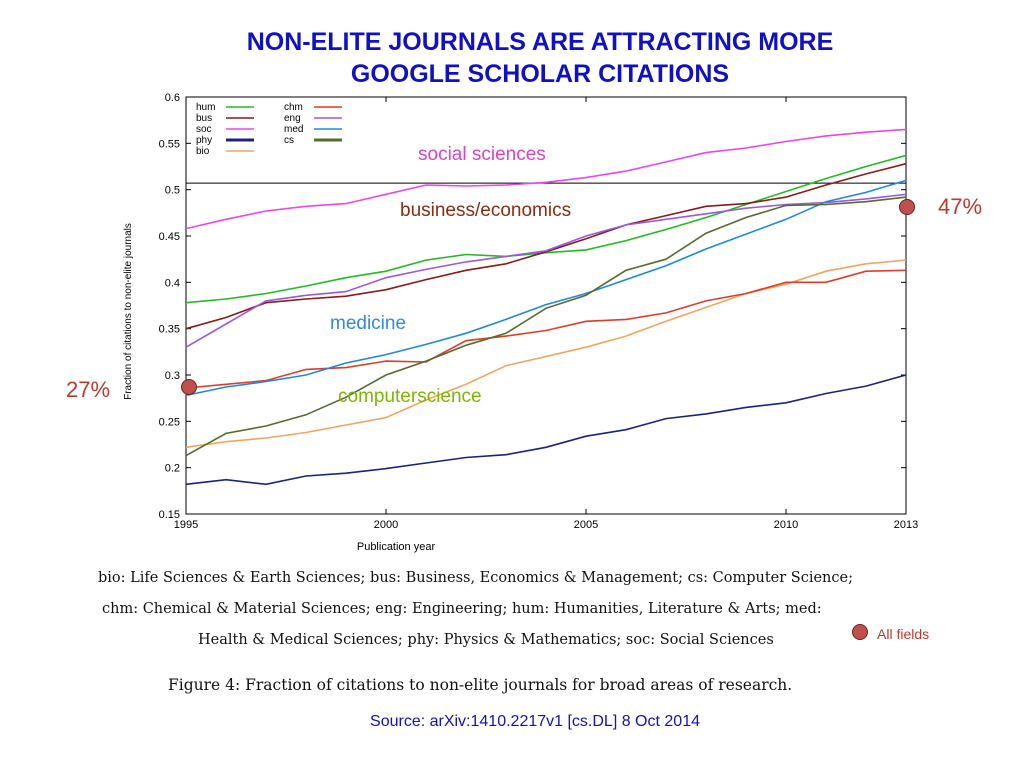 The height and width of the screenshot is (768, 1024). What do you see at coordinates (786, 525) in the screenshot?
I see `x-tick-label: 2010` at bounding box center [786, 525].